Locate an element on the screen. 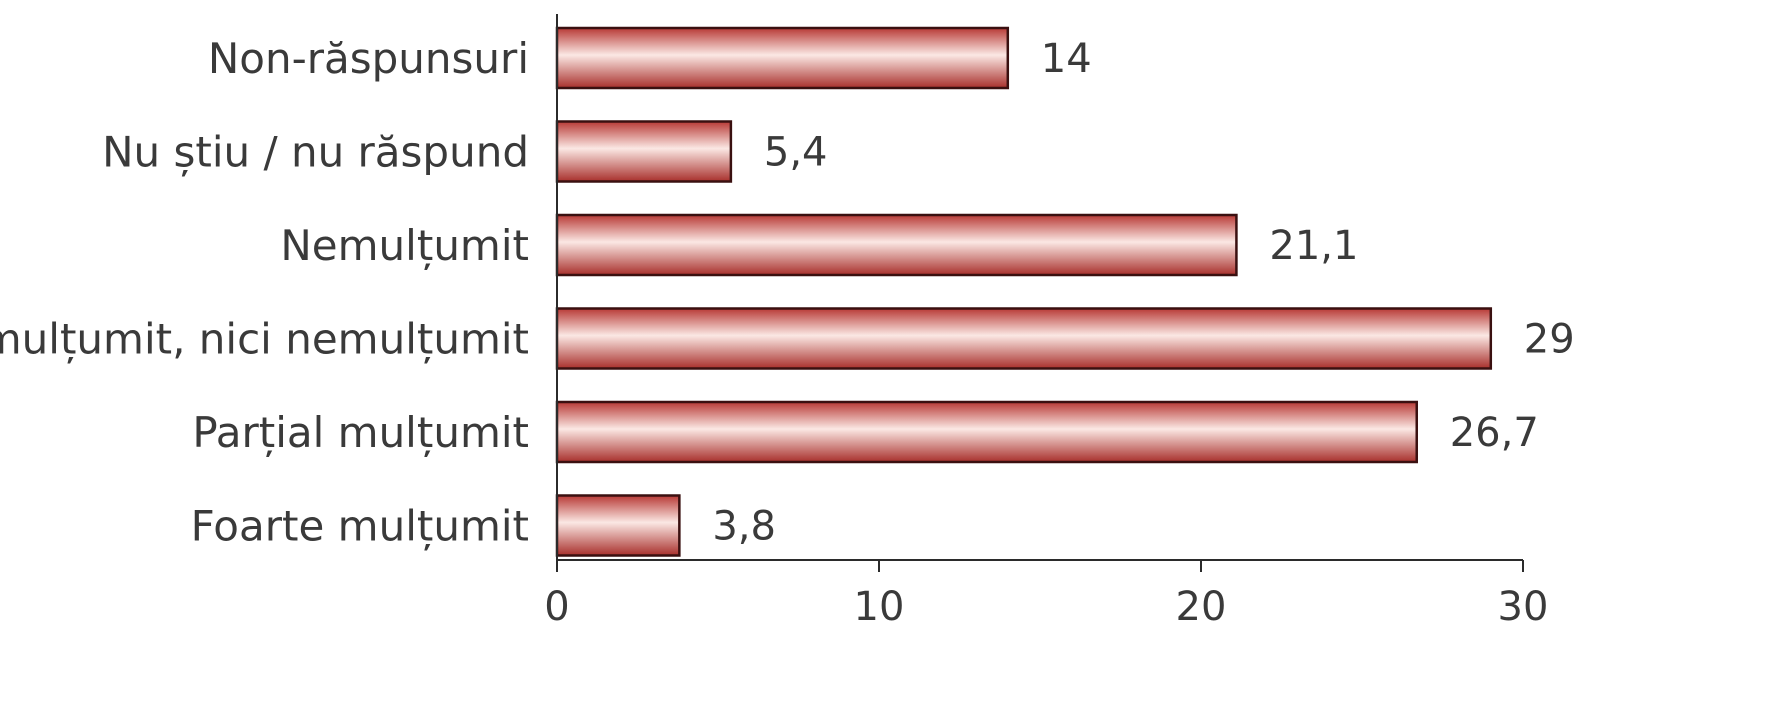  category-label-6: Foarte mulțumit is located at coordinates (360, 526).